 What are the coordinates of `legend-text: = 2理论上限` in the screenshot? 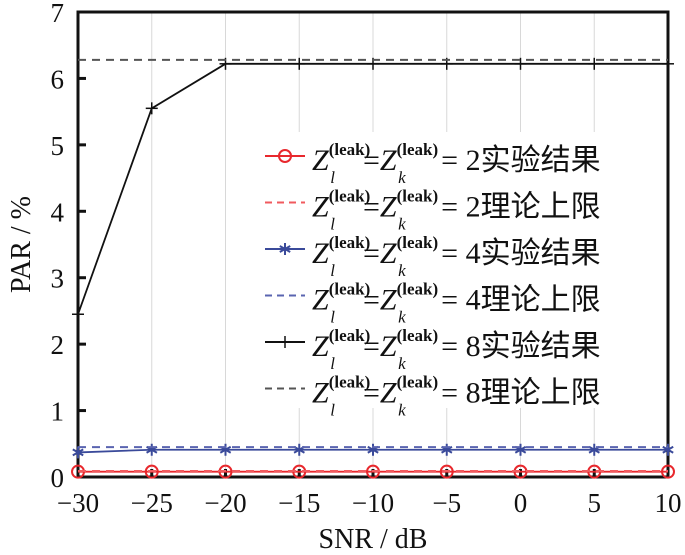 It's located at (517, 207).